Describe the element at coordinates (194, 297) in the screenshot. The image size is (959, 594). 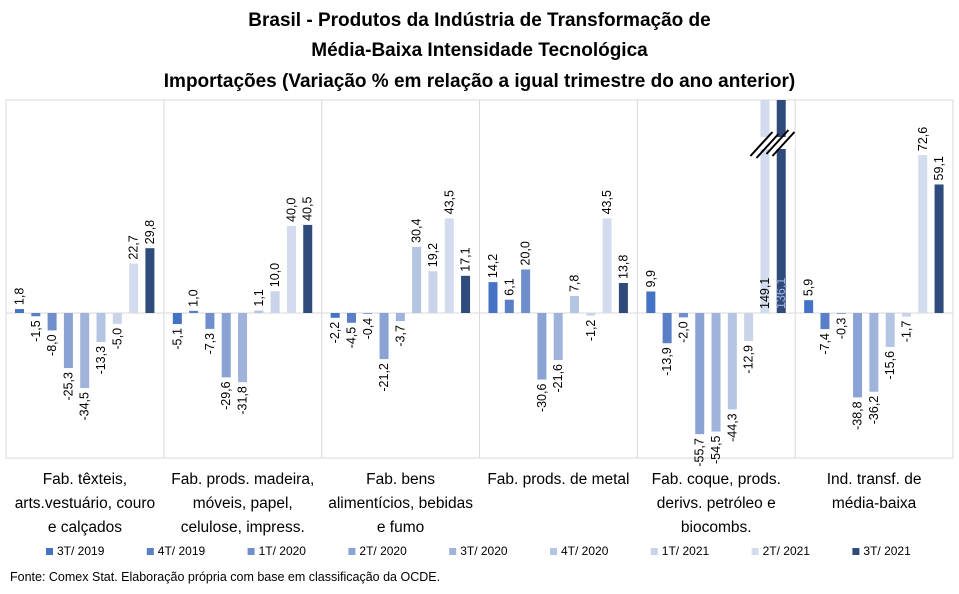
I see `data-label: 1,0` at that location.